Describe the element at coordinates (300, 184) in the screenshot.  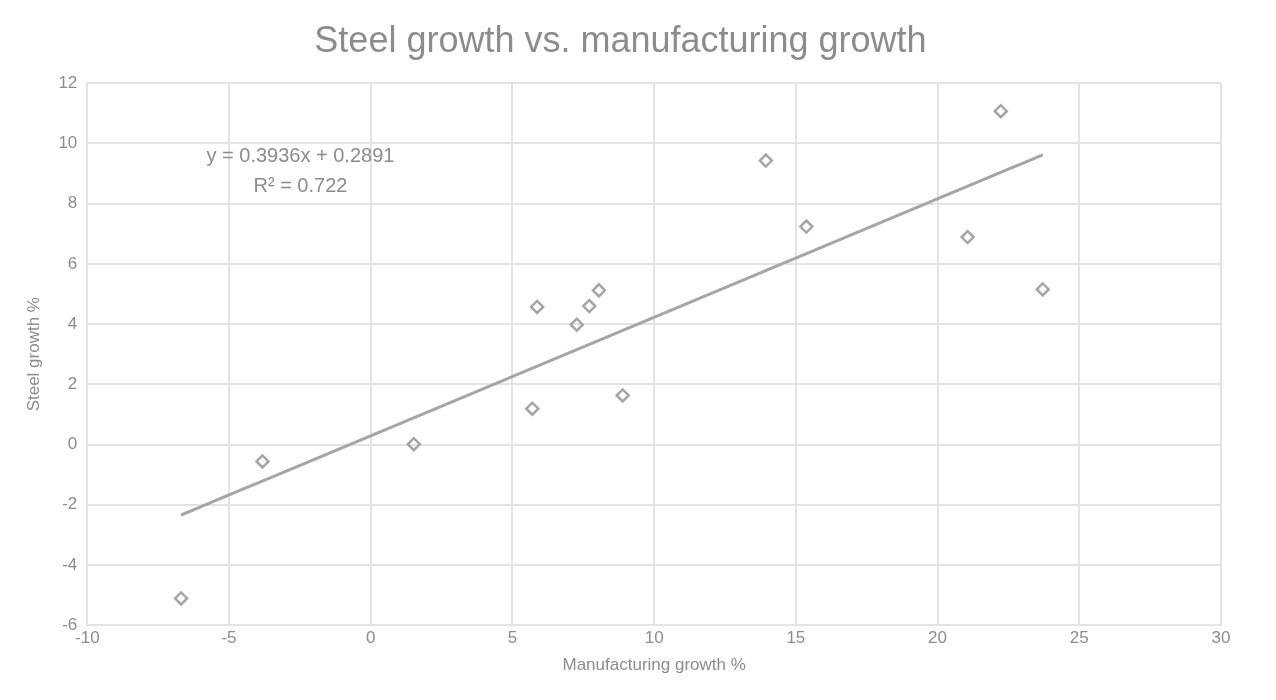
I see `annotation: R² = 0.722` at that location.